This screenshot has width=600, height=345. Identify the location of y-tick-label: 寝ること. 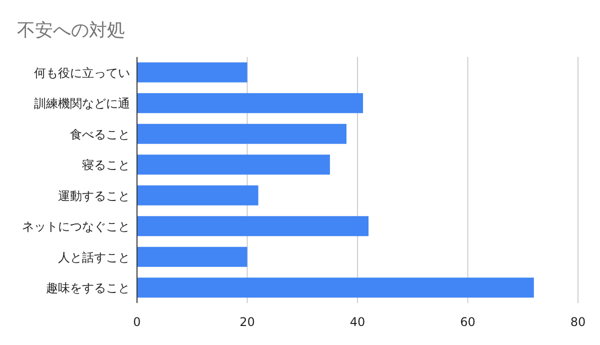
(106, 165).